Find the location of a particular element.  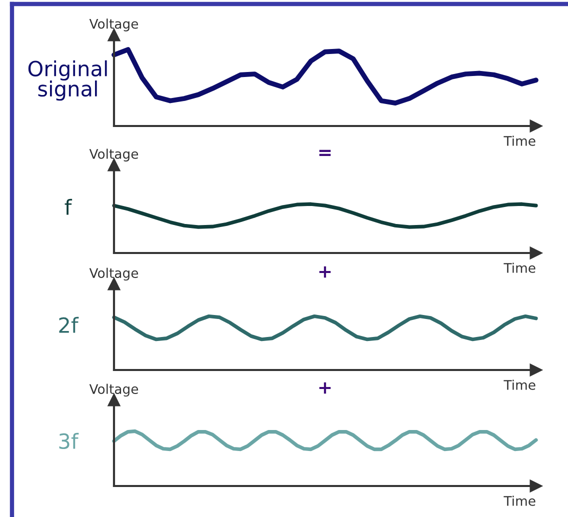

text: Original signal is located at coordinates (67, 80).